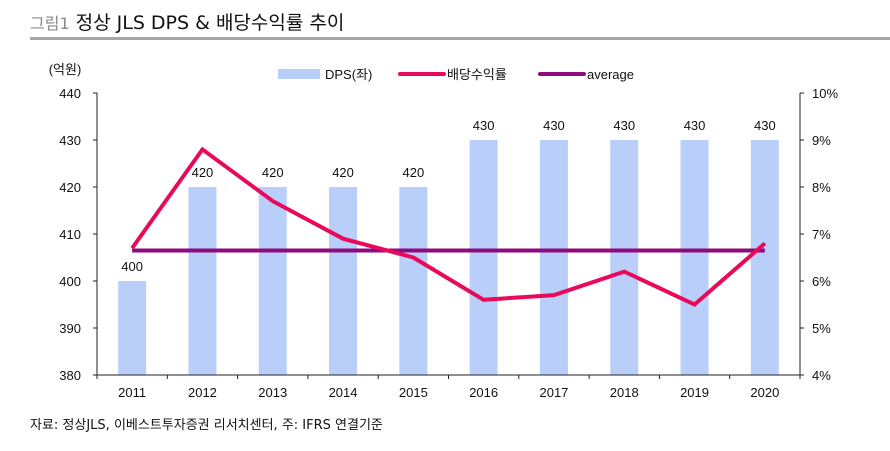 This screenshot has height=451, width=890. I want to click on x-tick-label: 2016, so click(483, 392).